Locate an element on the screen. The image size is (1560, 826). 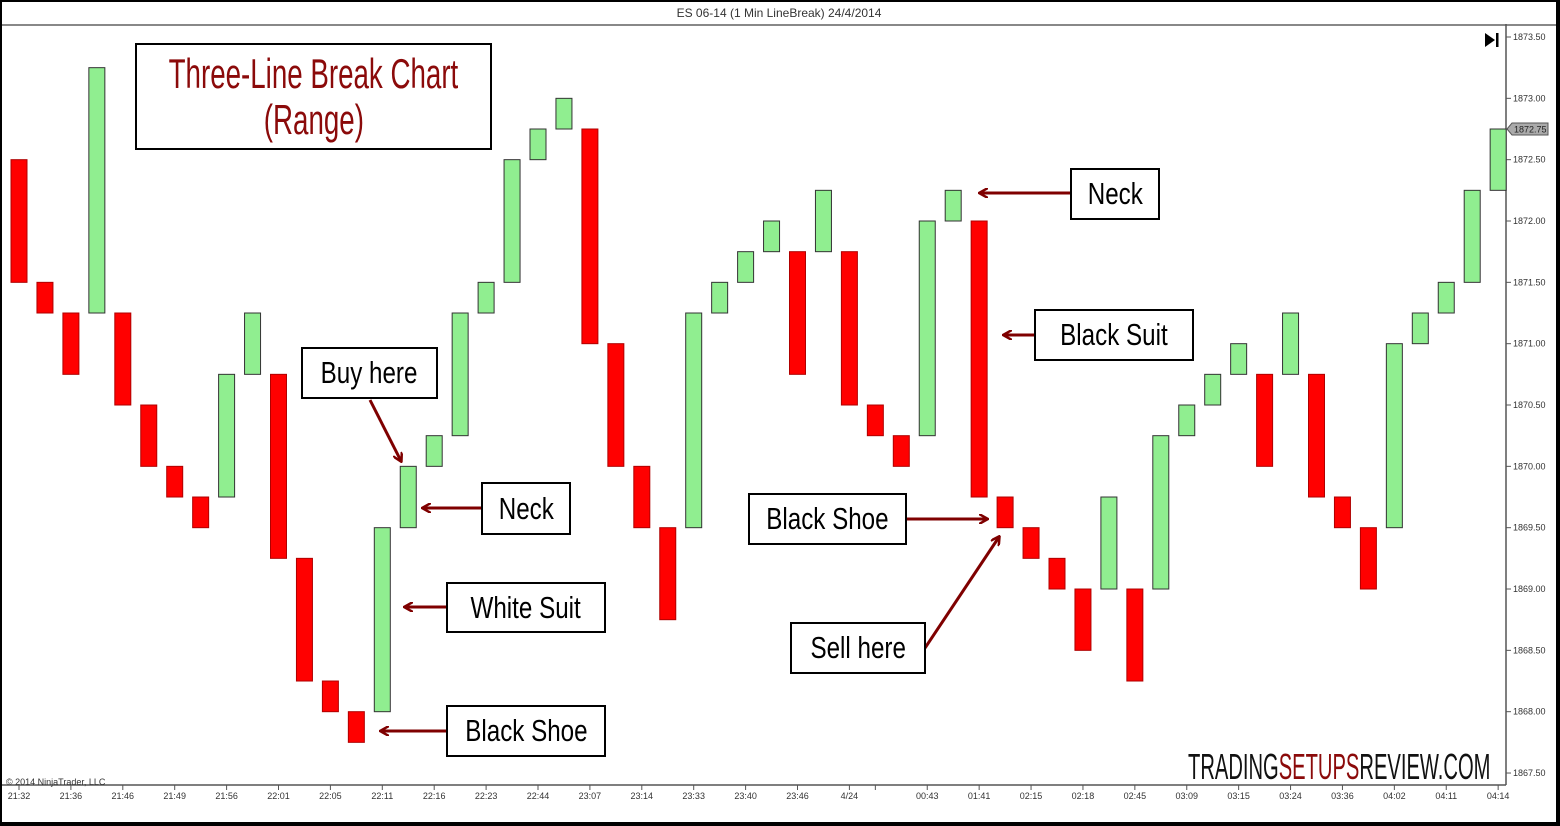
y-tick-label: 1868.00 is located at coordinates (1529, 712).